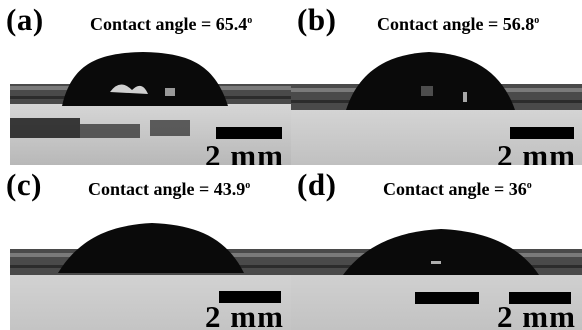 Image resolution: width=582 pixels, height=330 pixels. I want to click on contact-angle-label: Contact angle = 43.9o, so click(169, 189).